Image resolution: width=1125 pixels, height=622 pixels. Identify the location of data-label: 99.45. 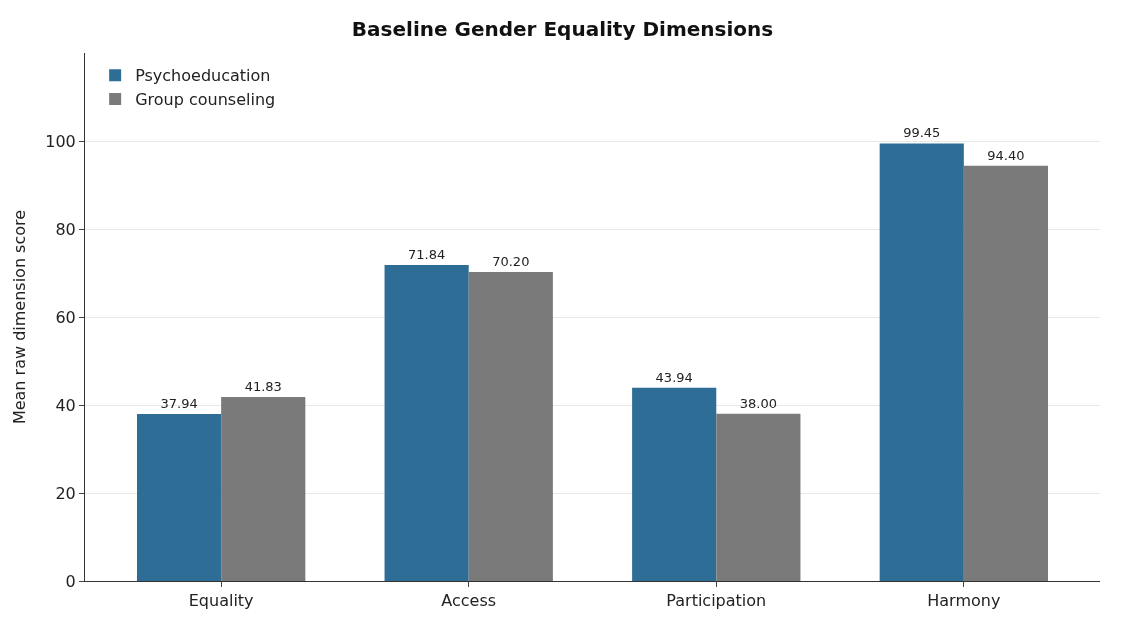
(922, 133).